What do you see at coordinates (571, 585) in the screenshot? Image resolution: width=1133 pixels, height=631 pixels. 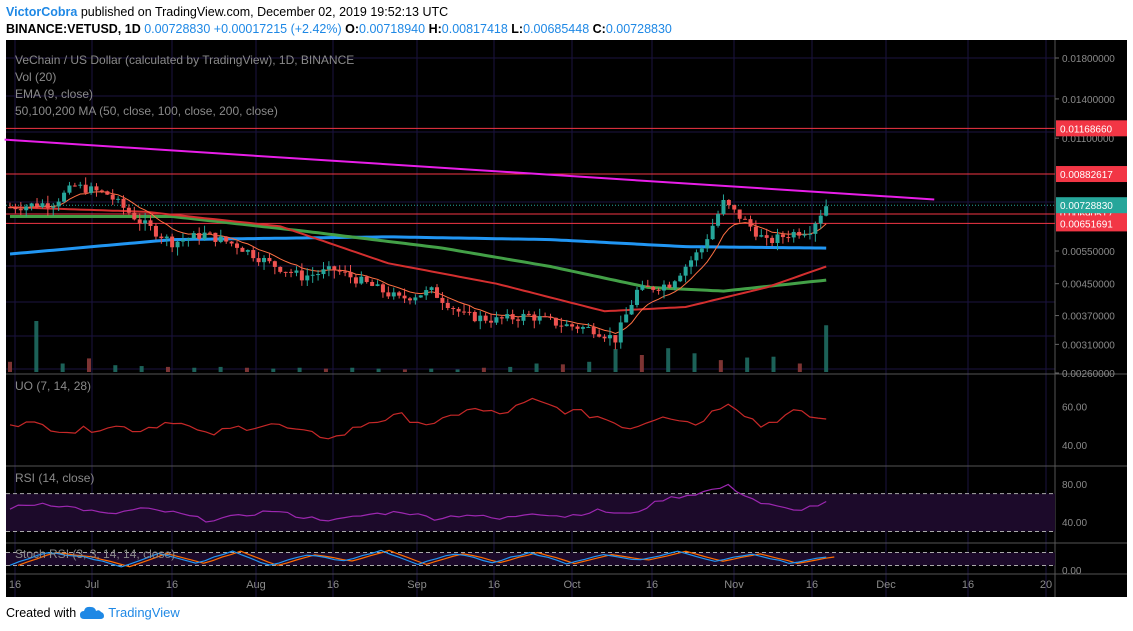 I see `time-axis-label: Oct` at bounding box center [571, 585].